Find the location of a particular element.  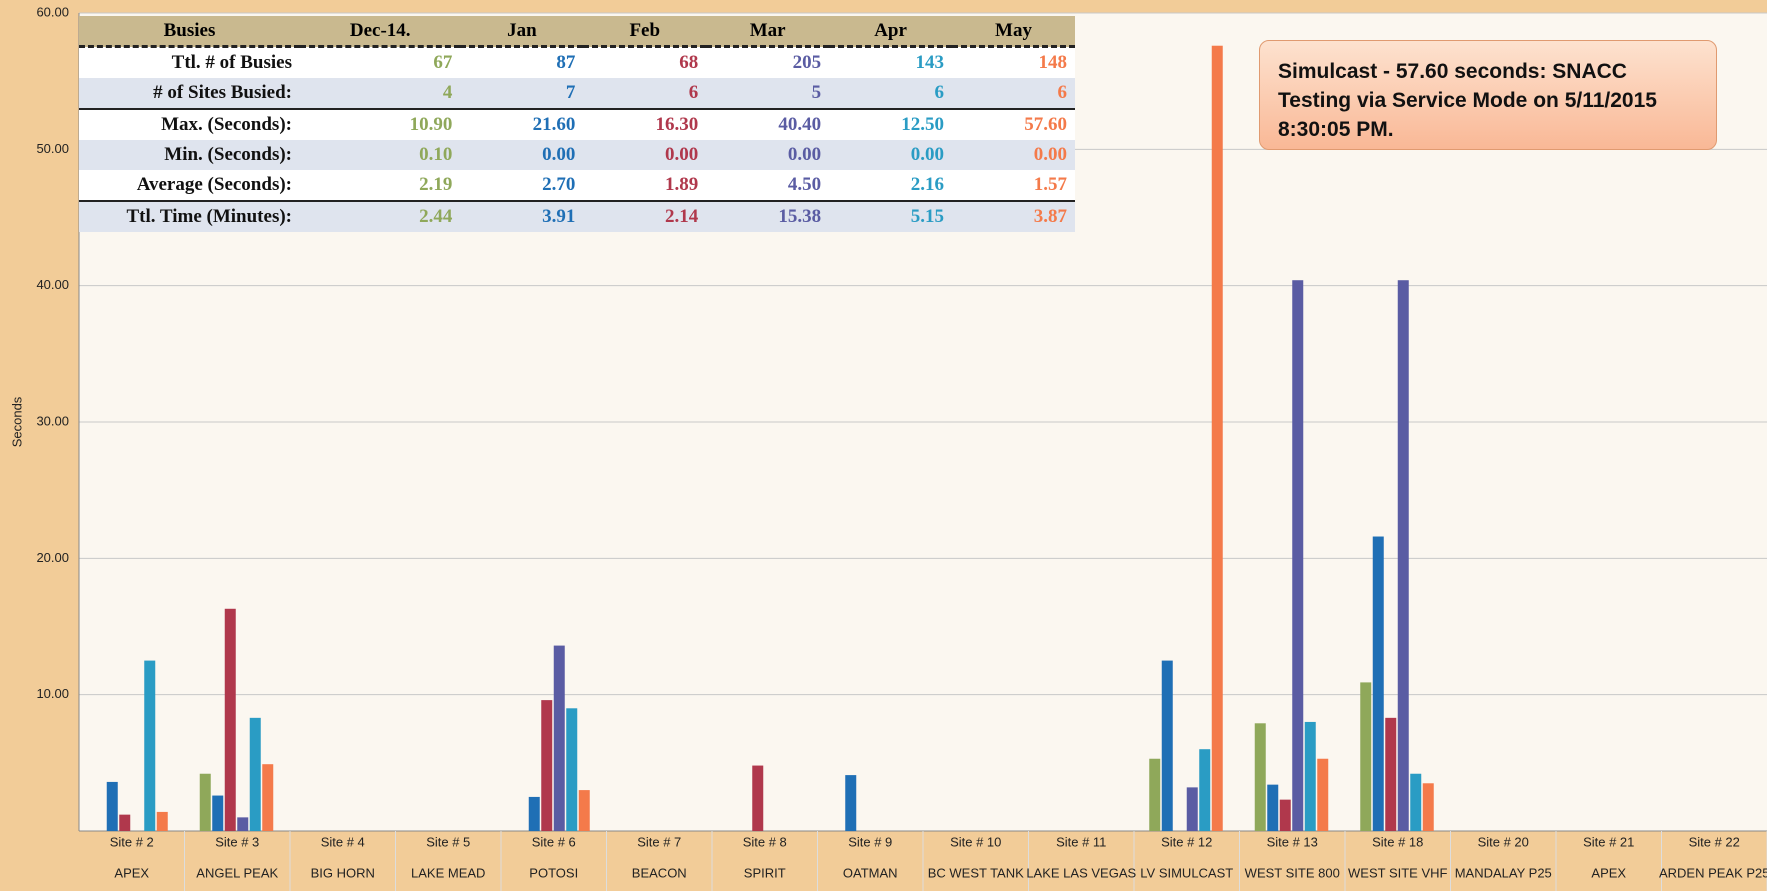

x-category-name: BEACON is located at coordinates (659, 872).